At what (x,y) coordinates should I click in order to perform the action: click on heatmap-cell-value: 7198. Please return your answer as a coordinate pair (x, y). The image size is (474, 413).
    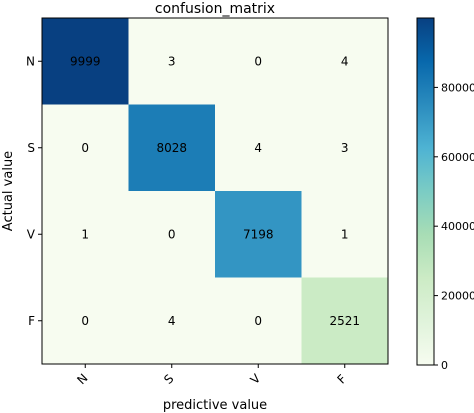
    Looking at the image, I should click on (258, 234).